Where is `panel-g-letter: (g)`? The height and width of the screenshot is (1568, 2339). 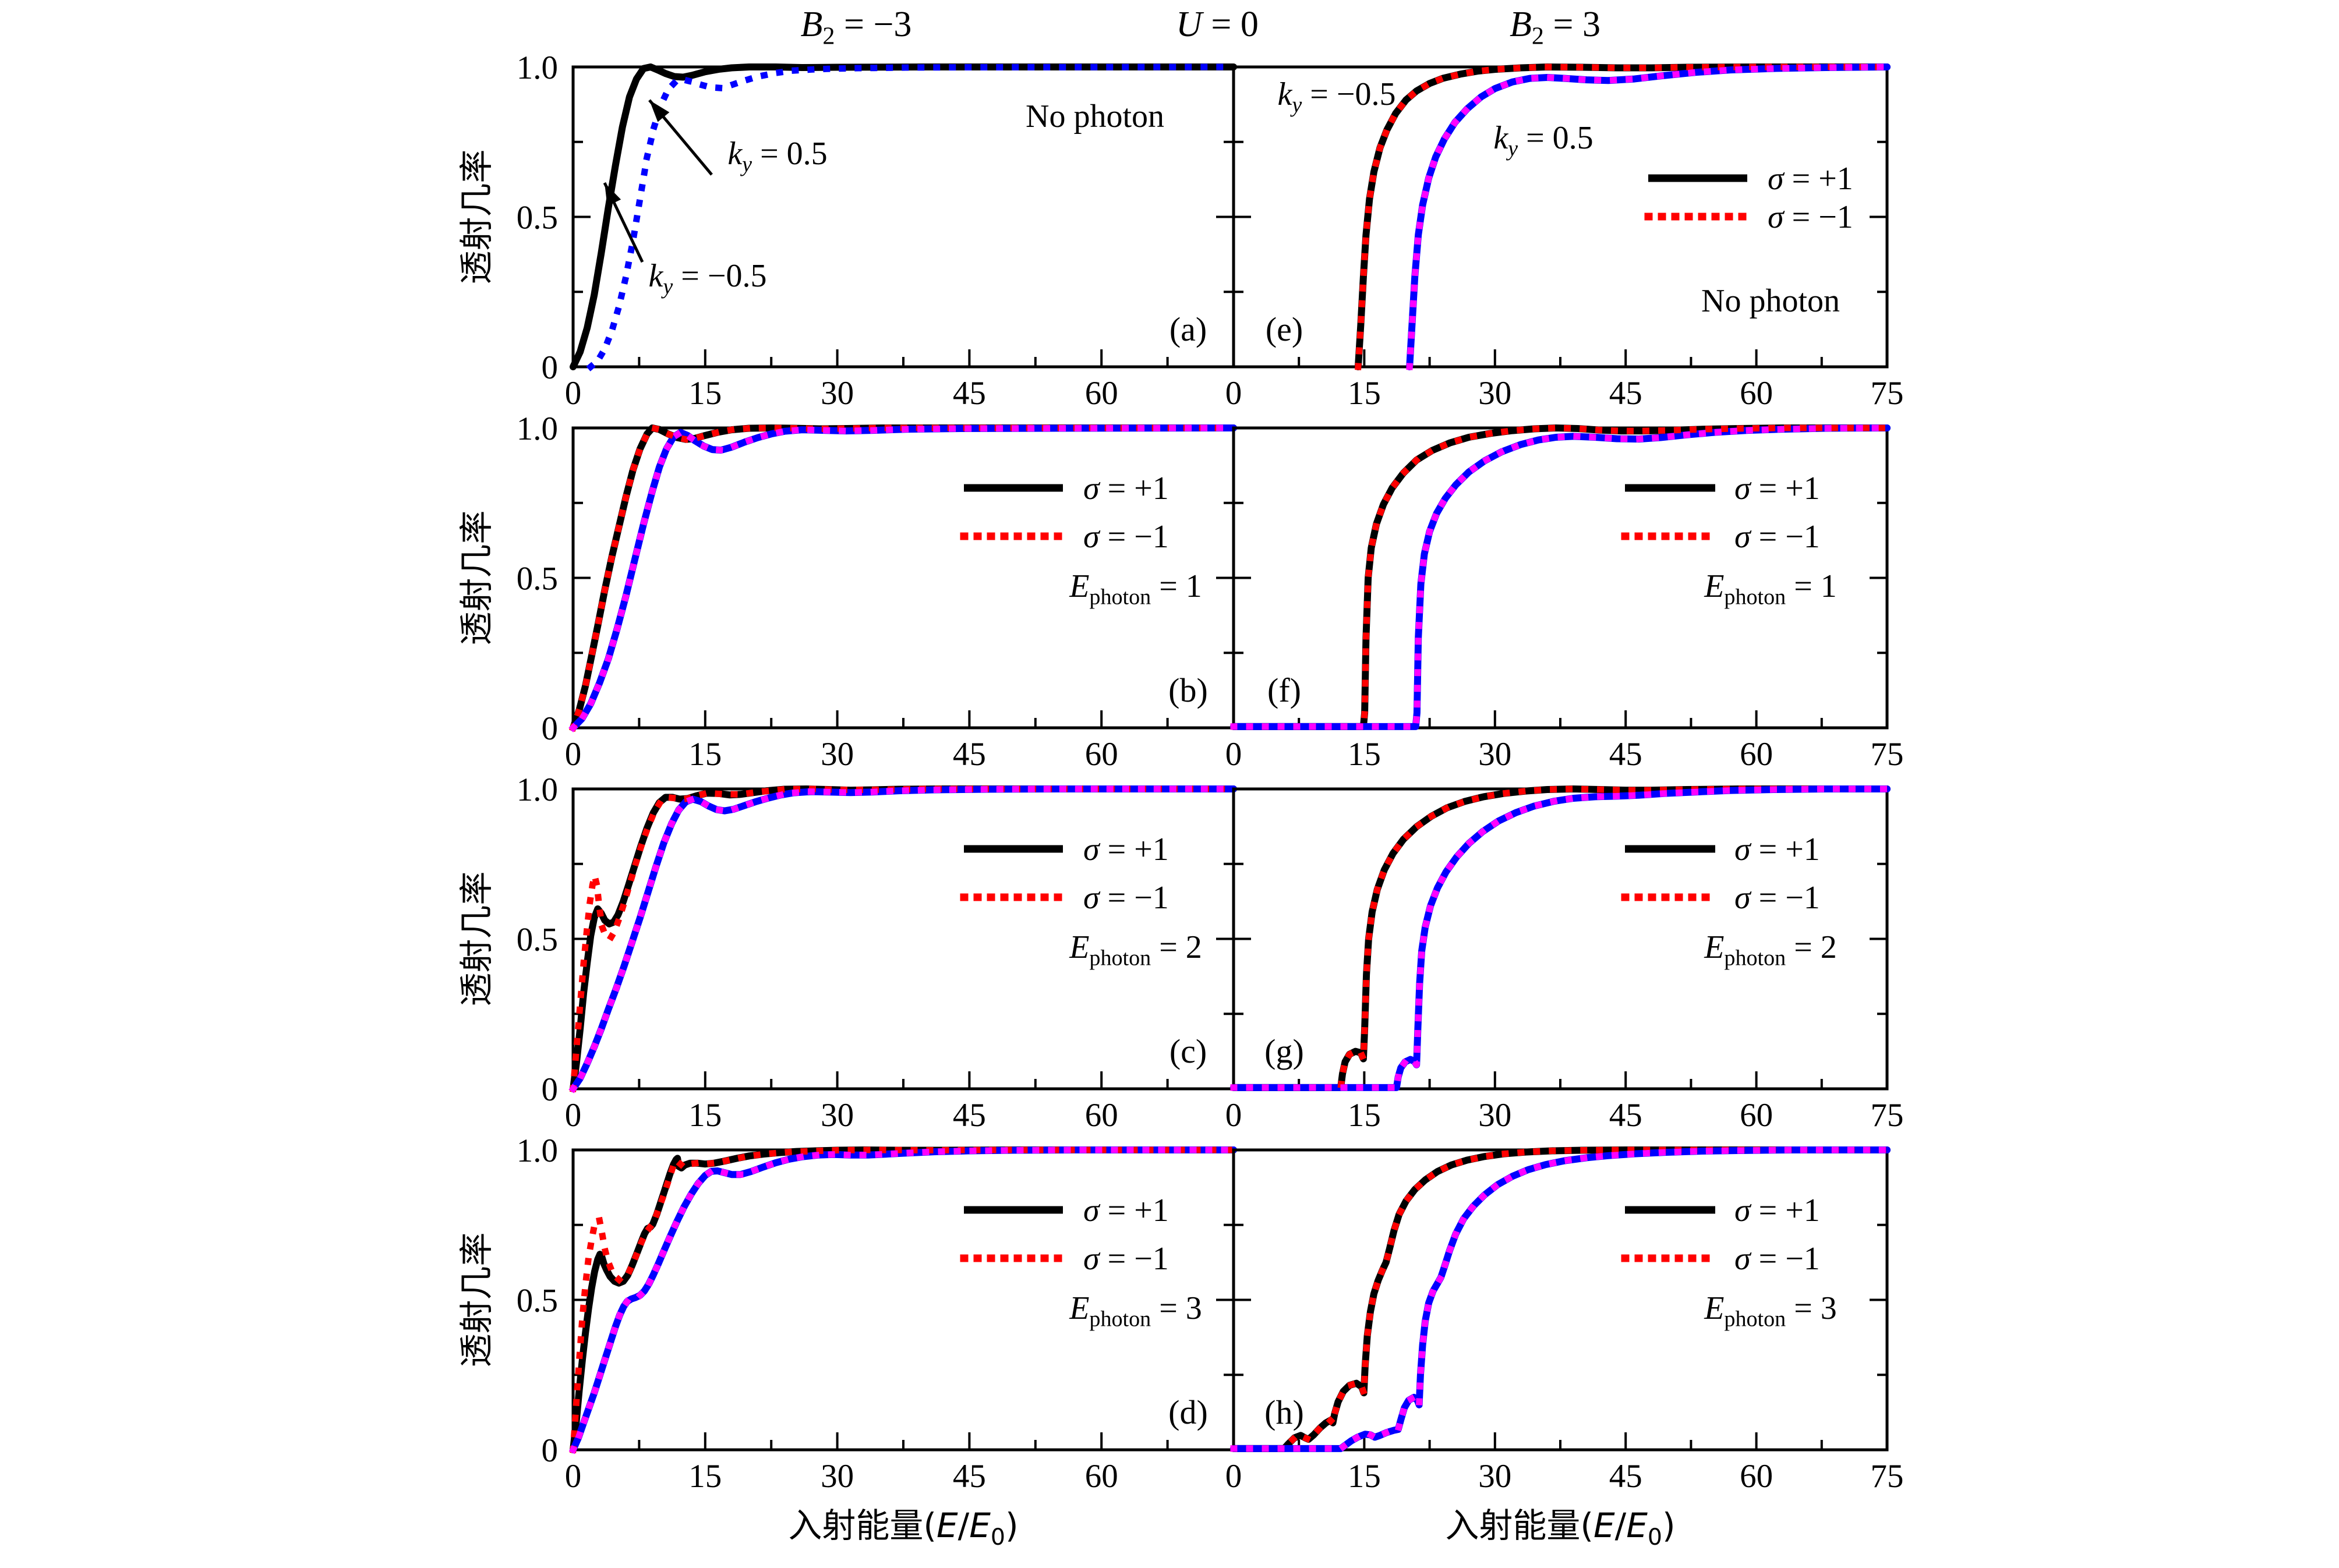
panel-g-letter: (g) is located at coordinates (1284, 1051).